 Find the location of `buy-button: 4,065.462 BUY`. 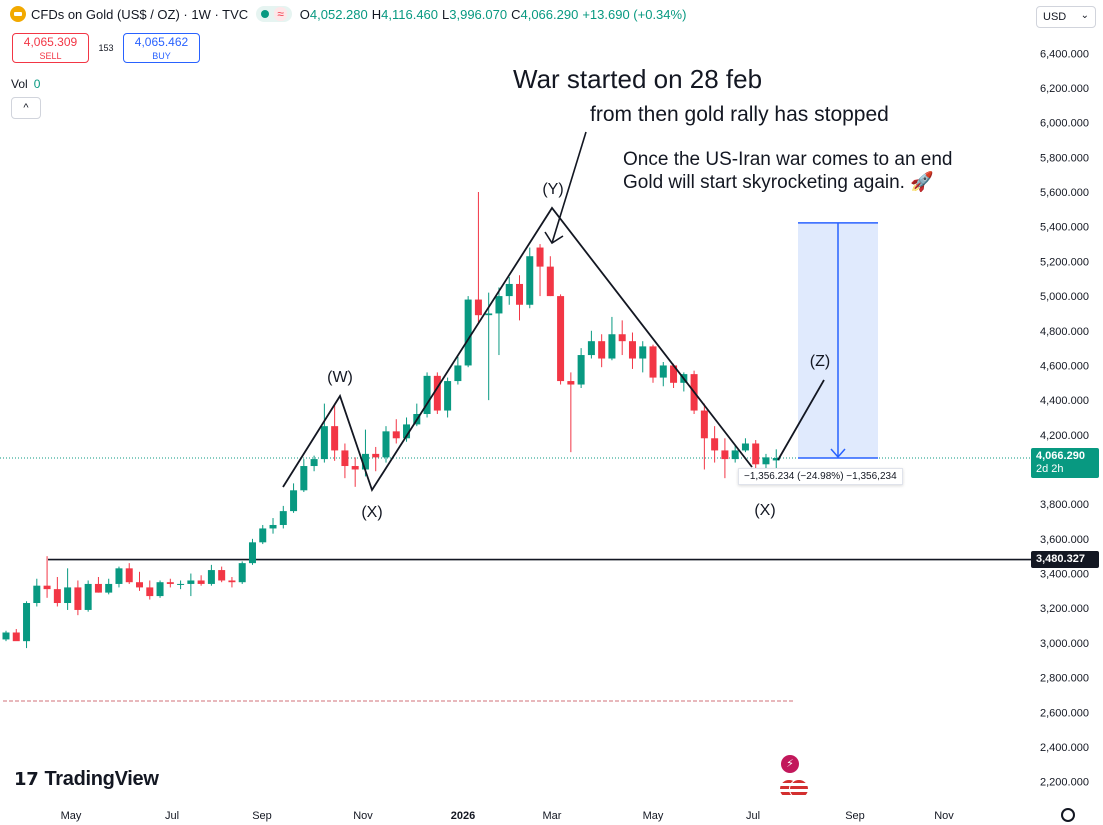

buy-button: 4,065.462 BUY is located at coordinates (161, 48).